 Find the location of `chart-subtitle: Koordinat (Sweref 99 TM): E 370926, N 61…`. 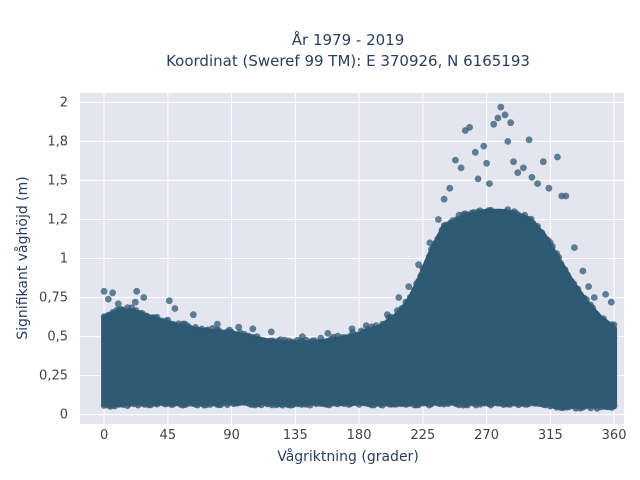

chart-subtitle: Koordinat (Sweref 99 TM): E 370926, N 61… is located at coordinates (348, 61).